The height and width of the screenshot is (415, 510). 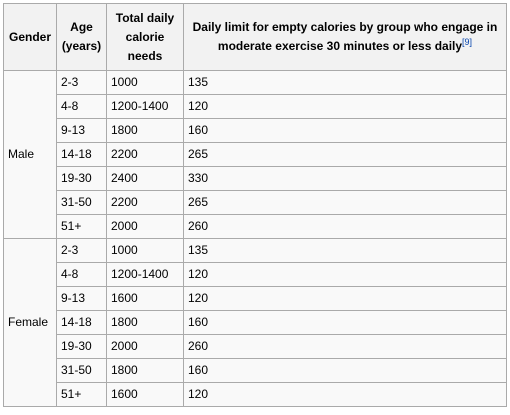 I want to click on table-row: 31-50 1800 160, so click(x=255, y=370).